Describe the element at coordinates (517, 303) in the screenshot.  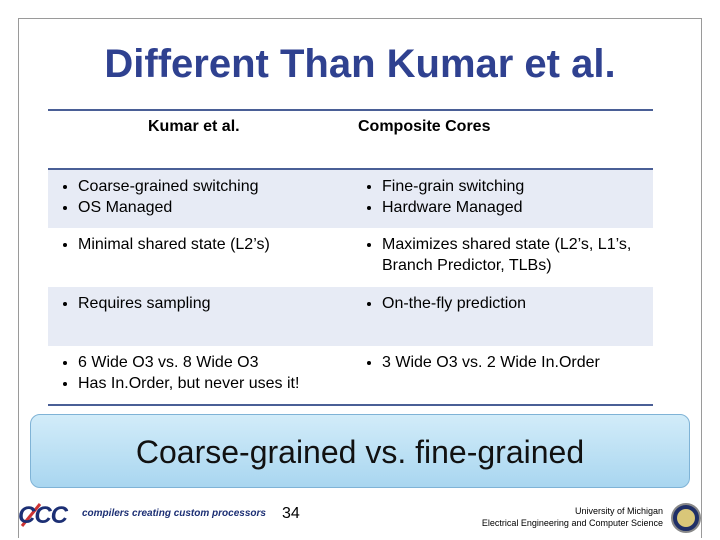
I see `bullet-item: On-the-fly prediction` at that location.